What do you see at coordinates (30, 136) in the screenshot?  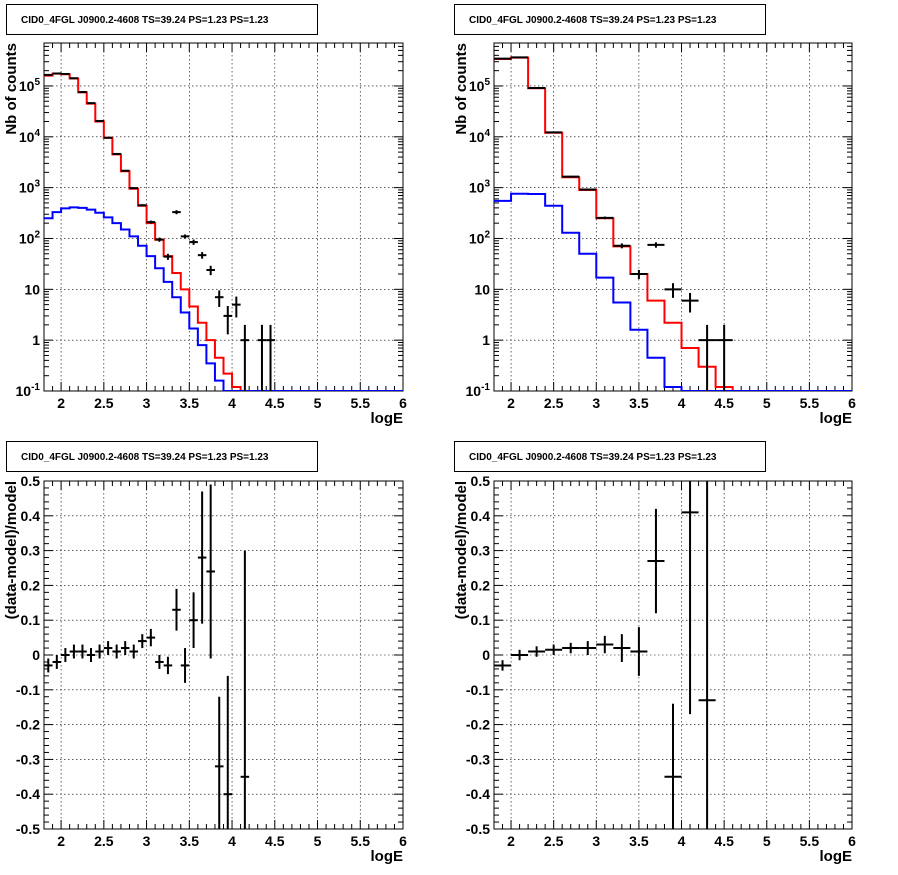 I see `y-tick-label: 10⁴` at bounding box center [30, 136].